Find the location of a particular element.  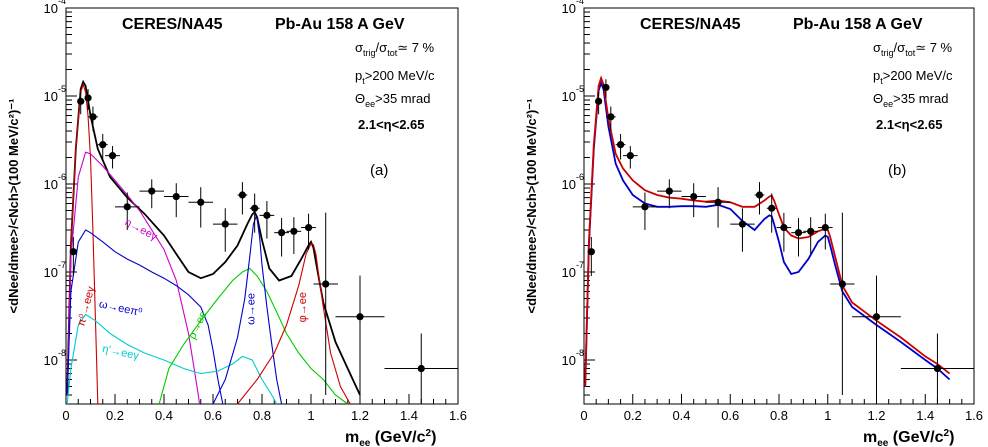

panel-a-cut-4: 2.1<η<2.65 is located at coordinates (391, 124).